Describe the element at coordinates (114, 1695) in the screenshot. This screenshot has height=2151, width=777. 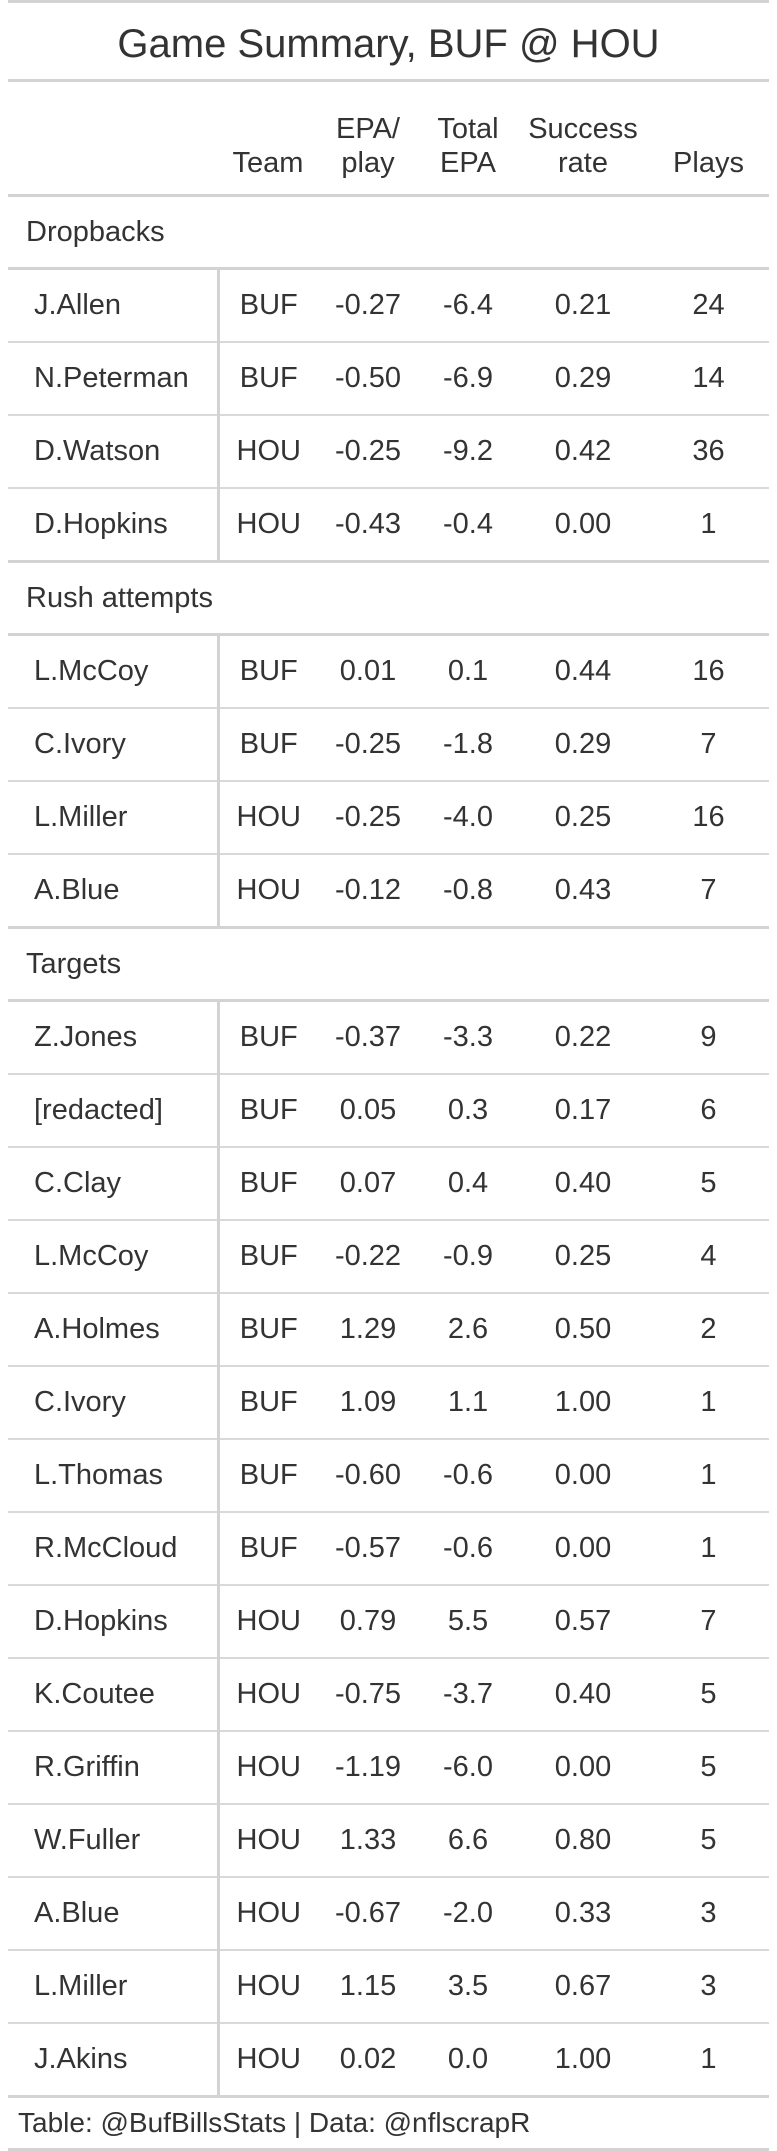
I see `player-cell: K.Coutee` at that location.